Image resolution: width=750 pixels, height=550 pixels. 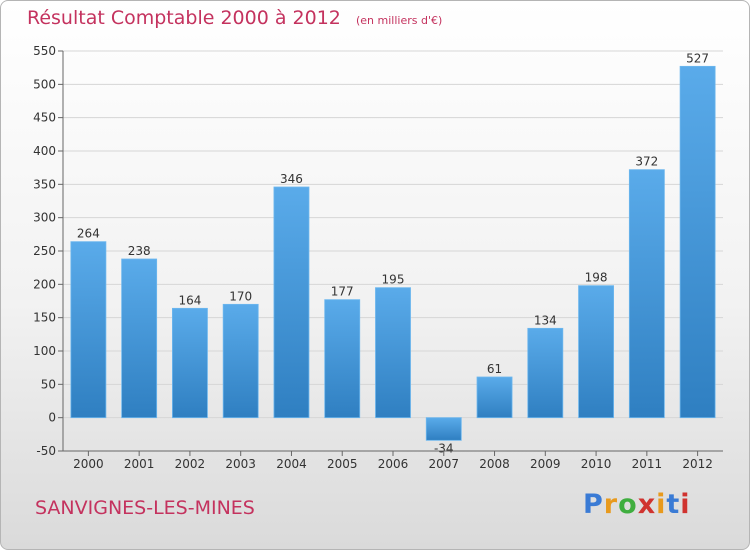 What do you see at coordinates (342, 359) in the screenshot?
I see `bar-2005` at bounding box center [342, 359].